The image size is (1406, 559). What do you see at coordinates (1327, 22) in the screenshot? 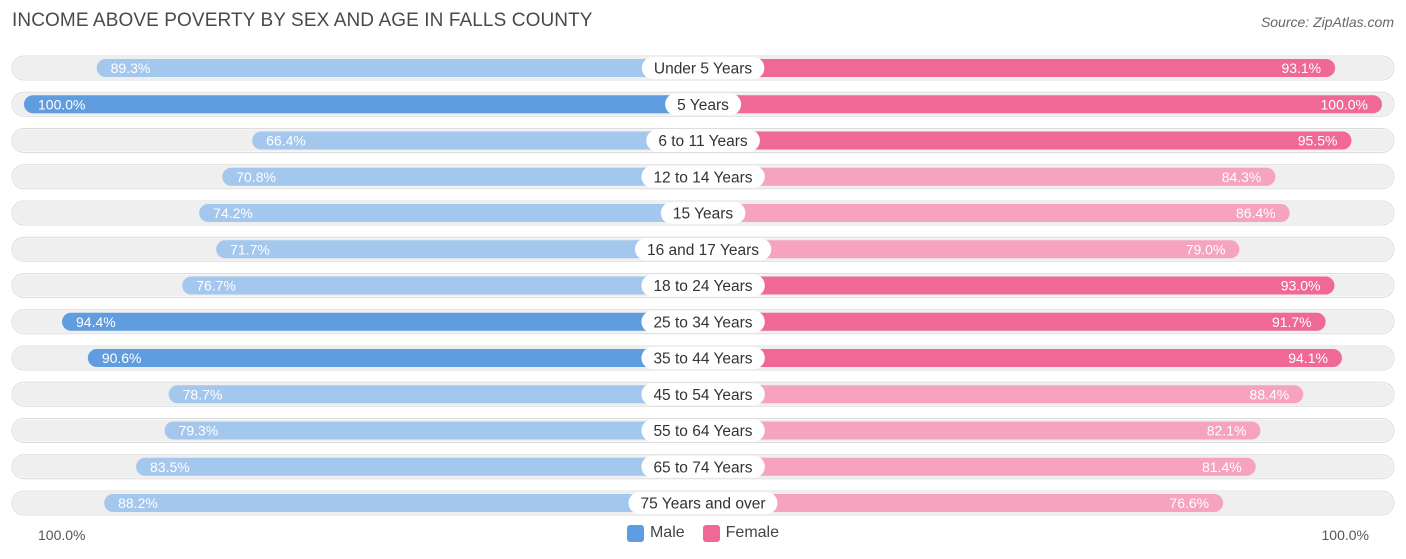
I see `source-label: Source: ZipAtlas.com` at bounding box center [1327, 22].